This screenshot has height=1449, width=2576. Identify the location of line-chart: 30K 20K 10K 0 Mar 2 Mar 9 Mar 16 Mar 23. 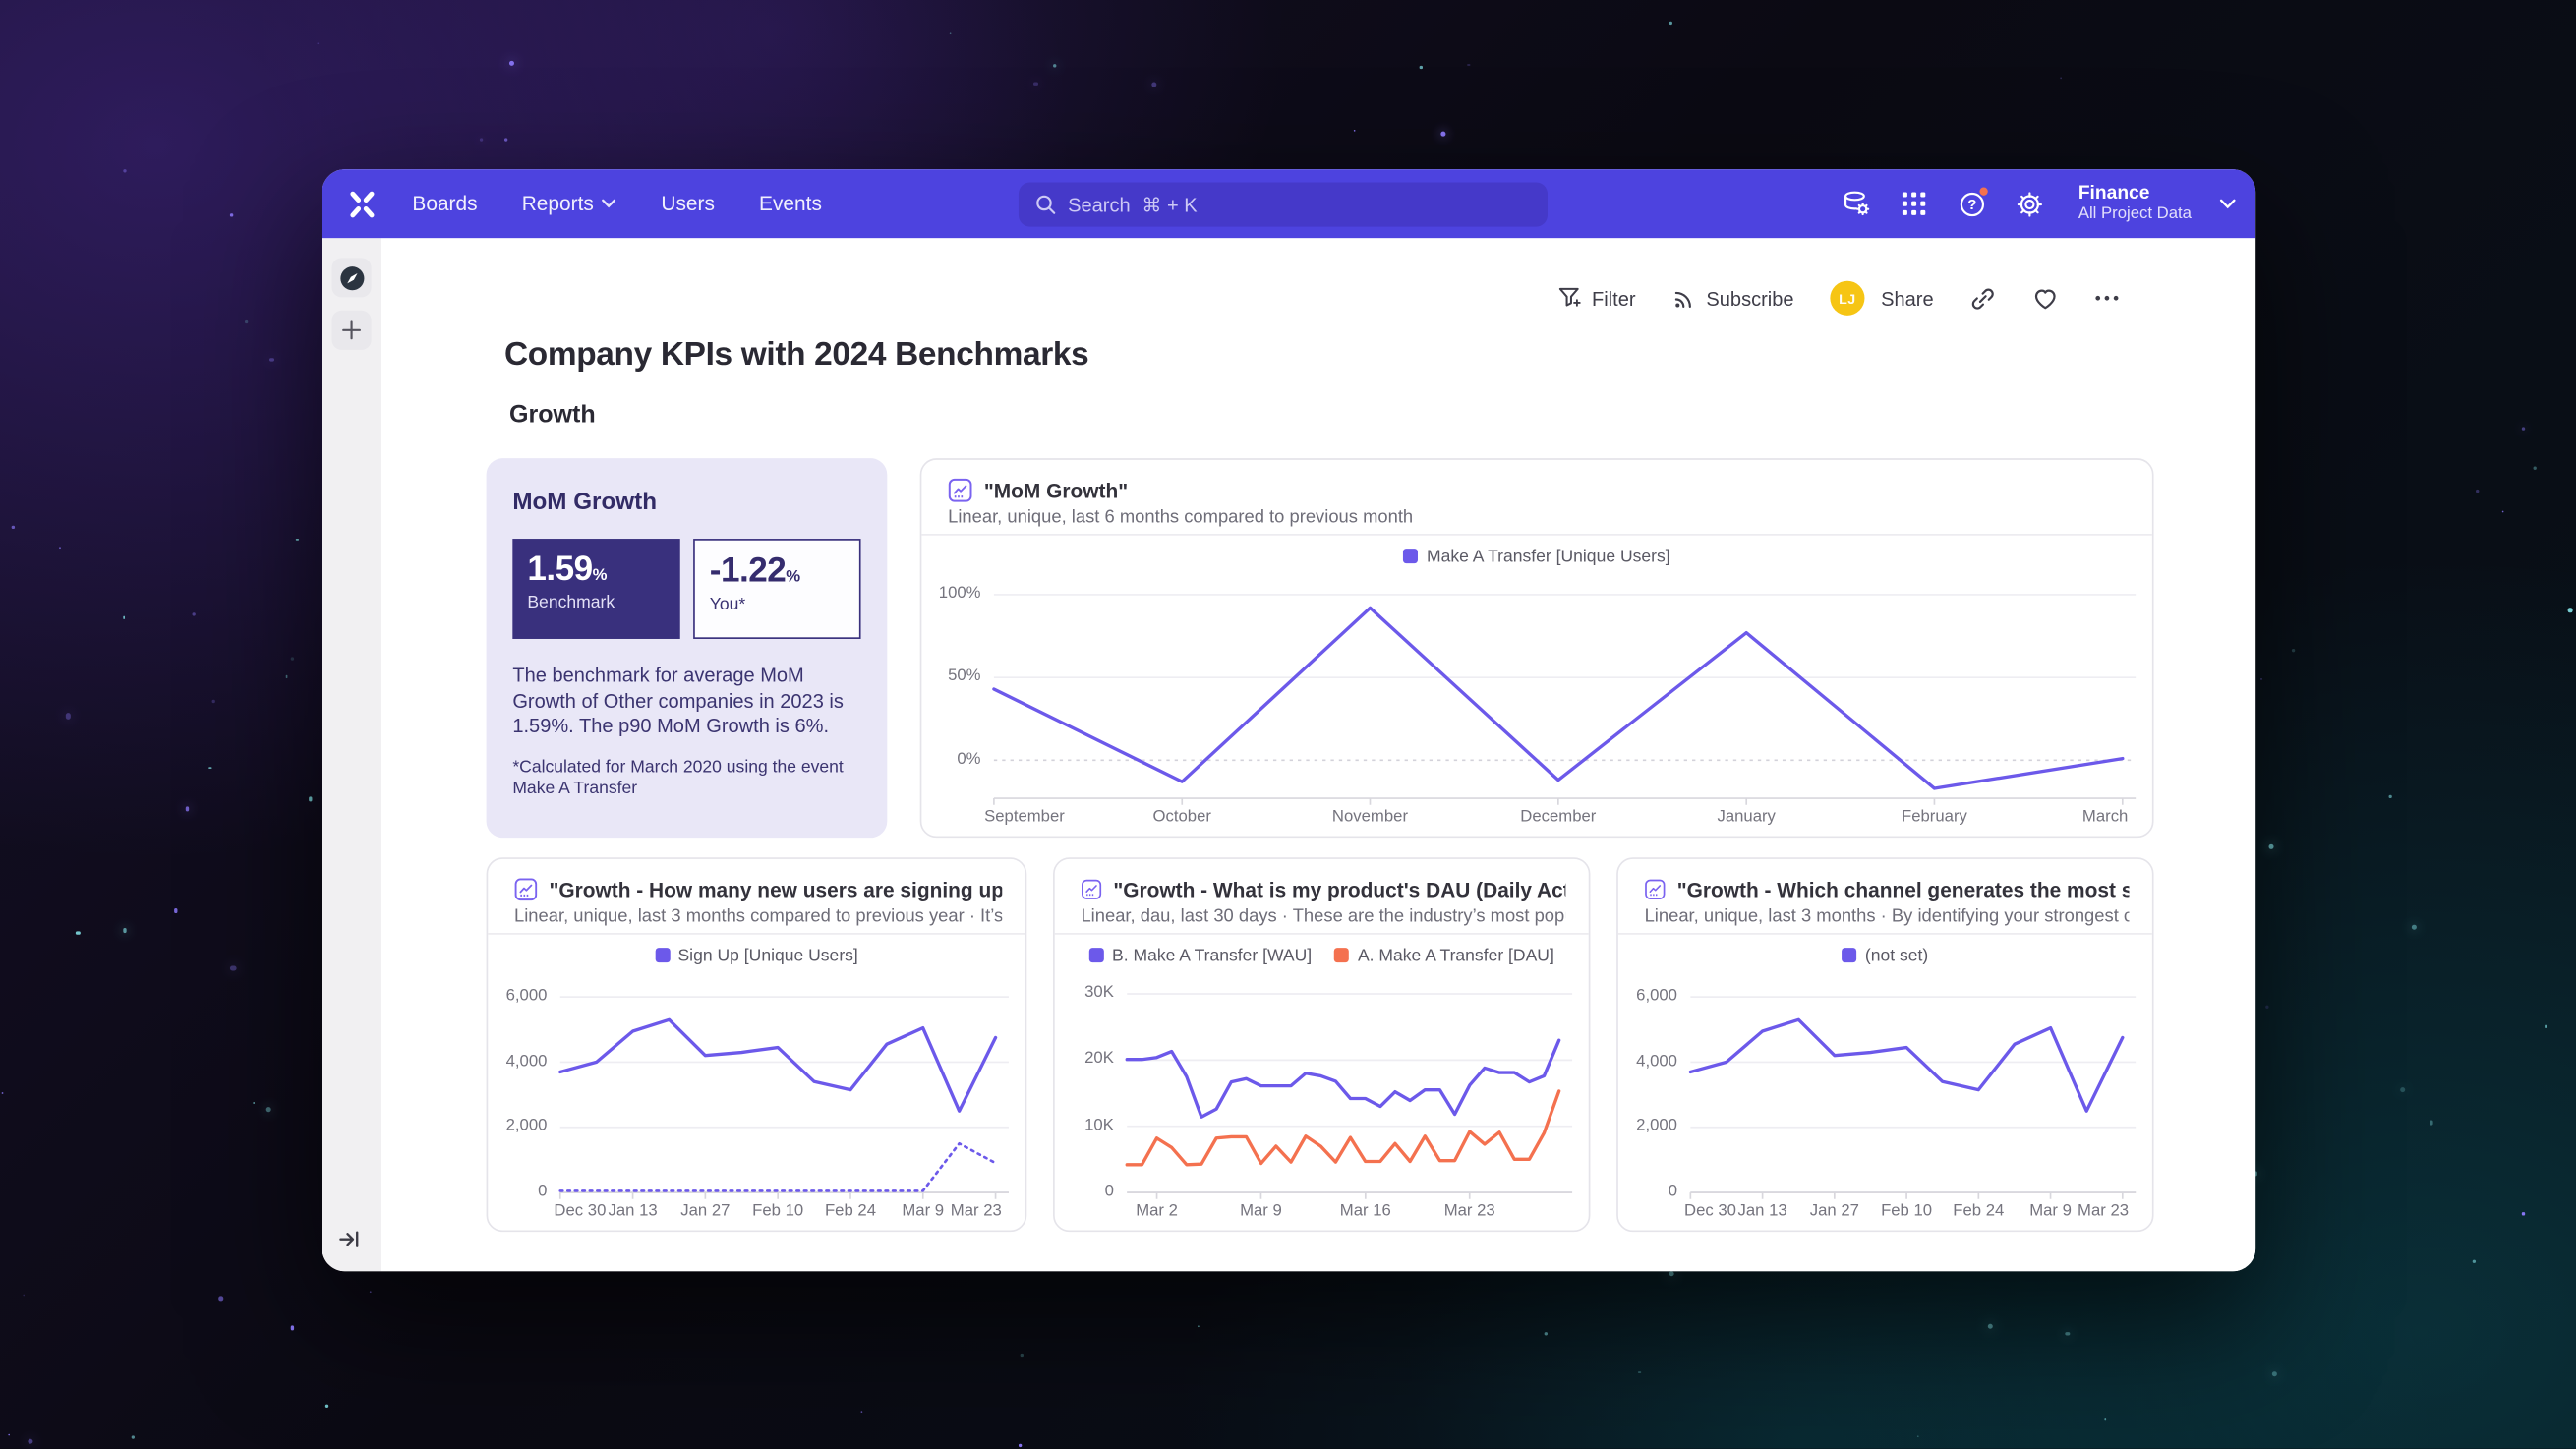
(1321, 1097).